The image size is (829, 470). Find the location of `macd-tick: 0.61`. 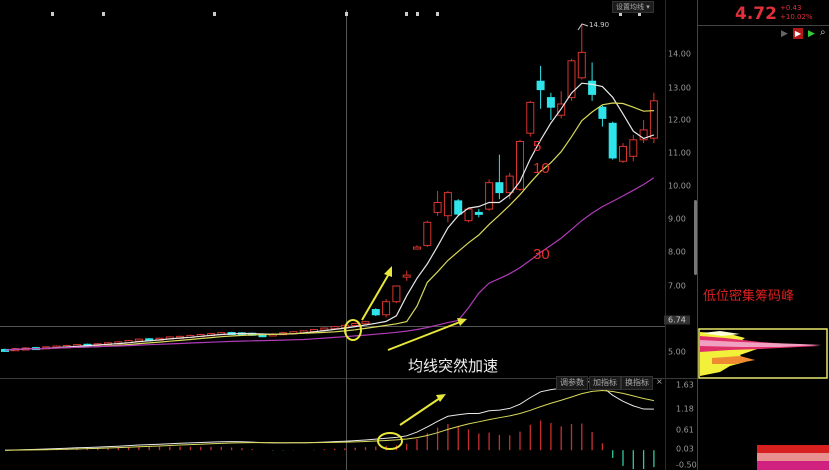

macd-tick: 0.61 is located at coordinates (685, 430).